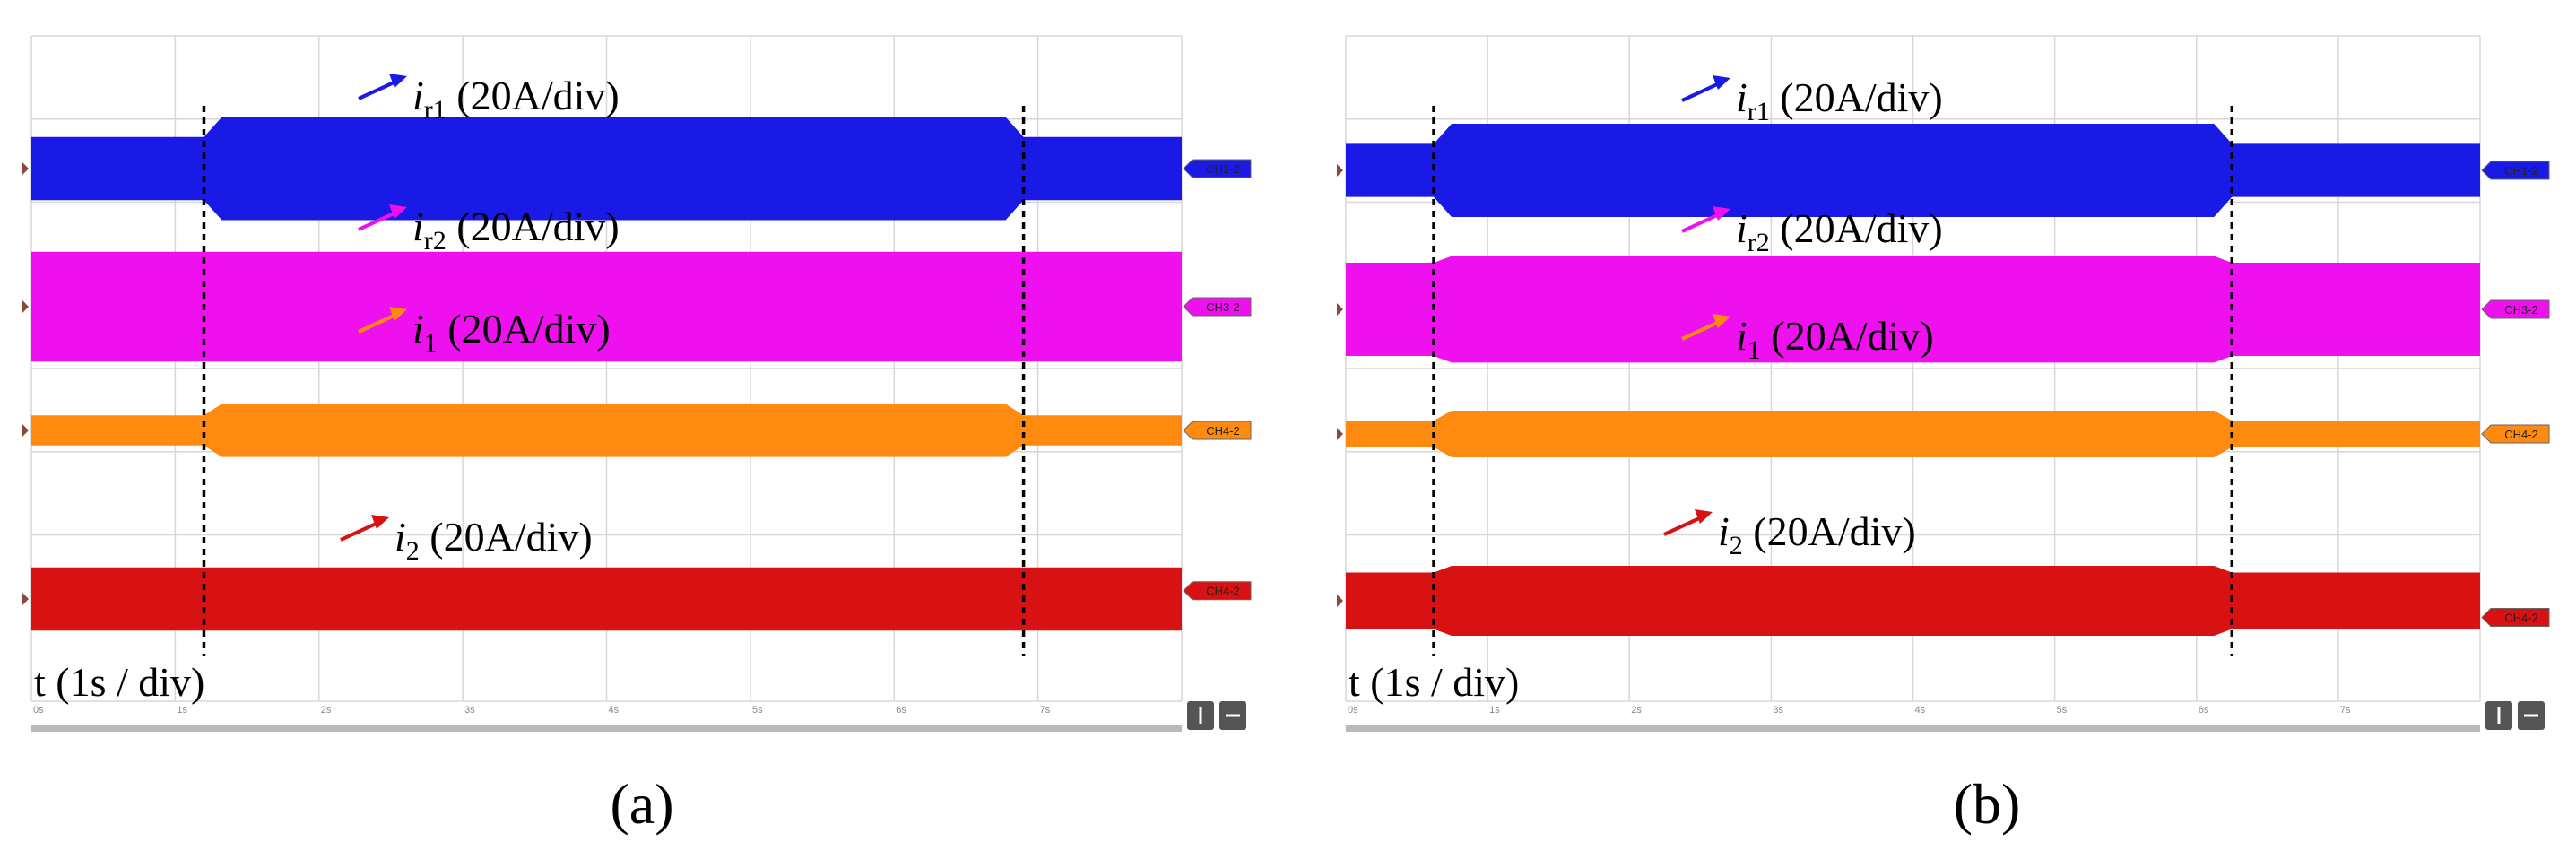  Describe the element at coordinates (1340, 309) in the screenshot. I see `trace-marker-i_r2` at that location.